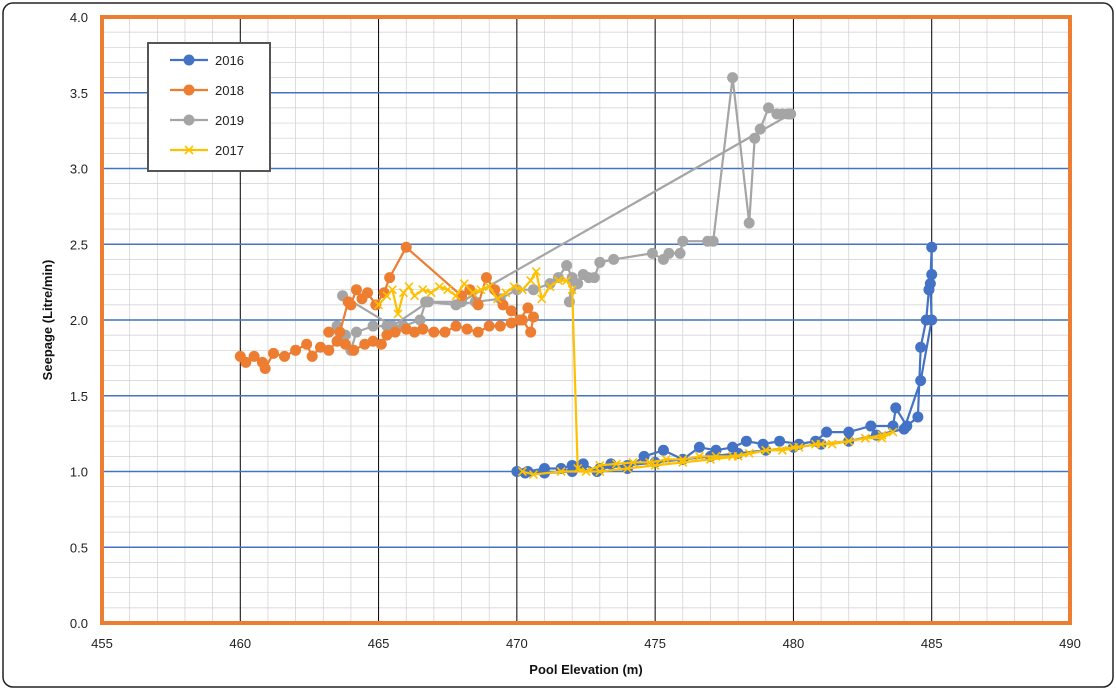 Image resolution: width=1116 pixels, height=695 pixels. I want to click on legend: 2016 2018 2019 2017, so click(209, 107).